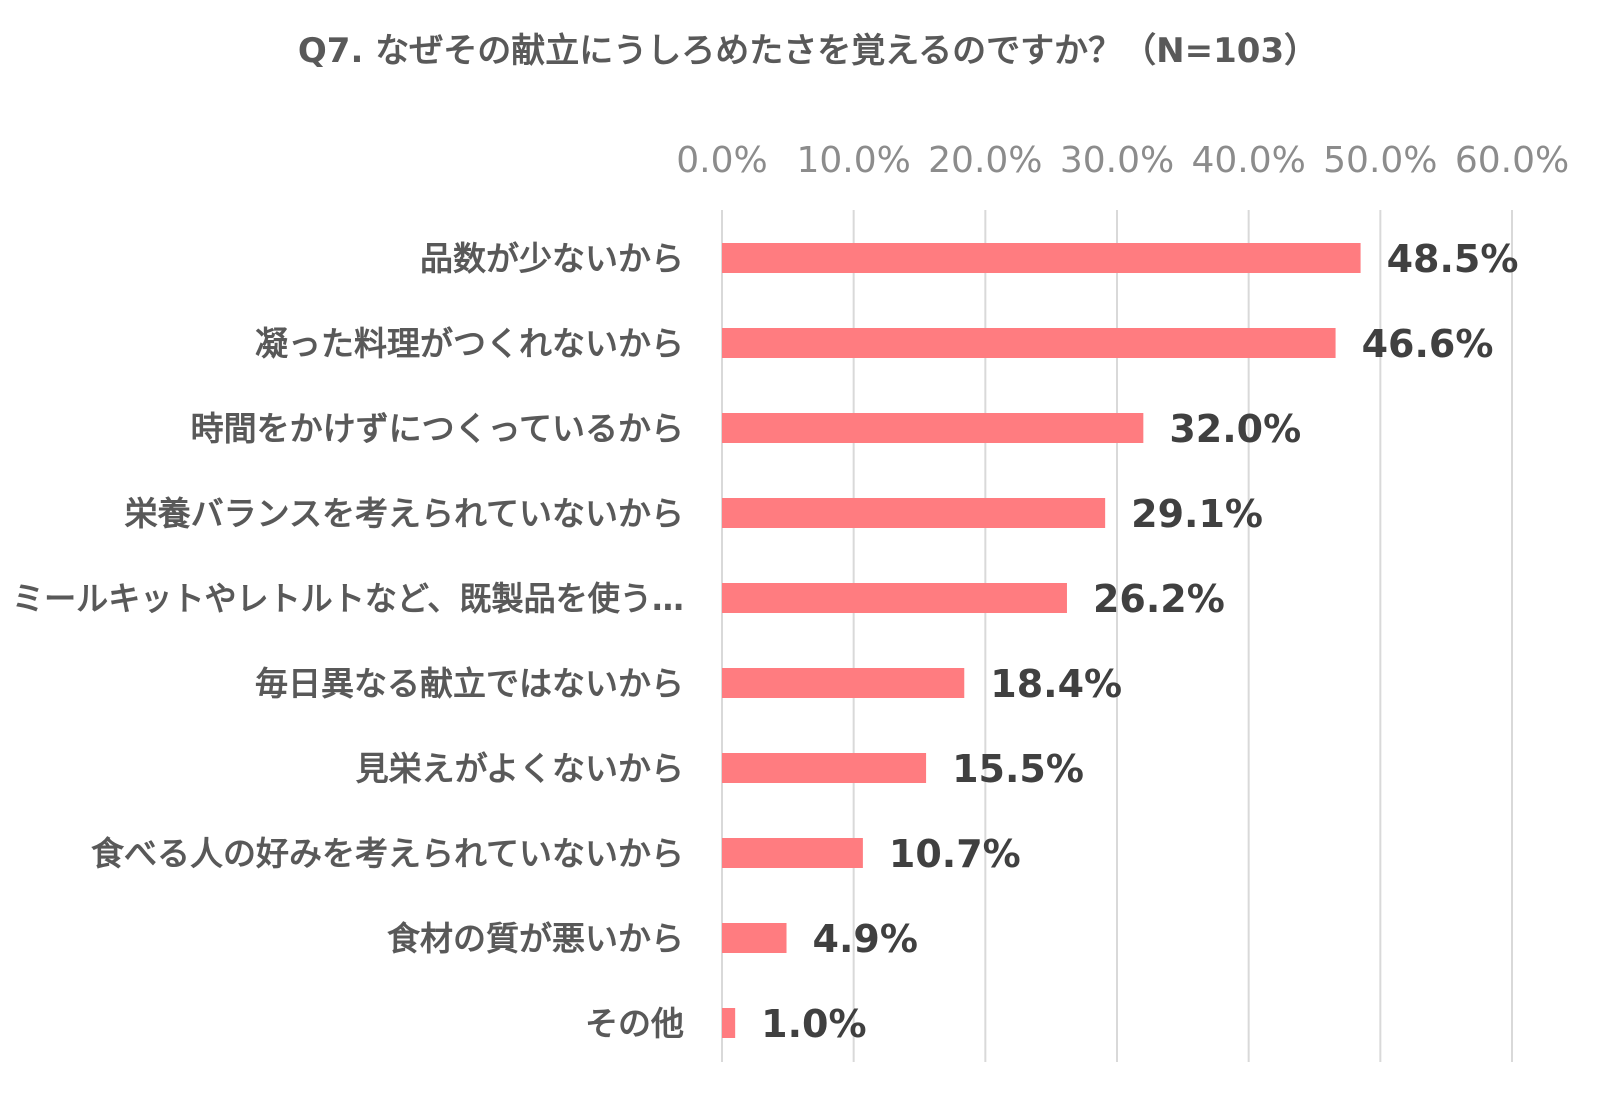  Describe the element at coordinates (1248, 160) in the screenshot. I see `x-tick-label-4: 40.0%` at that location.